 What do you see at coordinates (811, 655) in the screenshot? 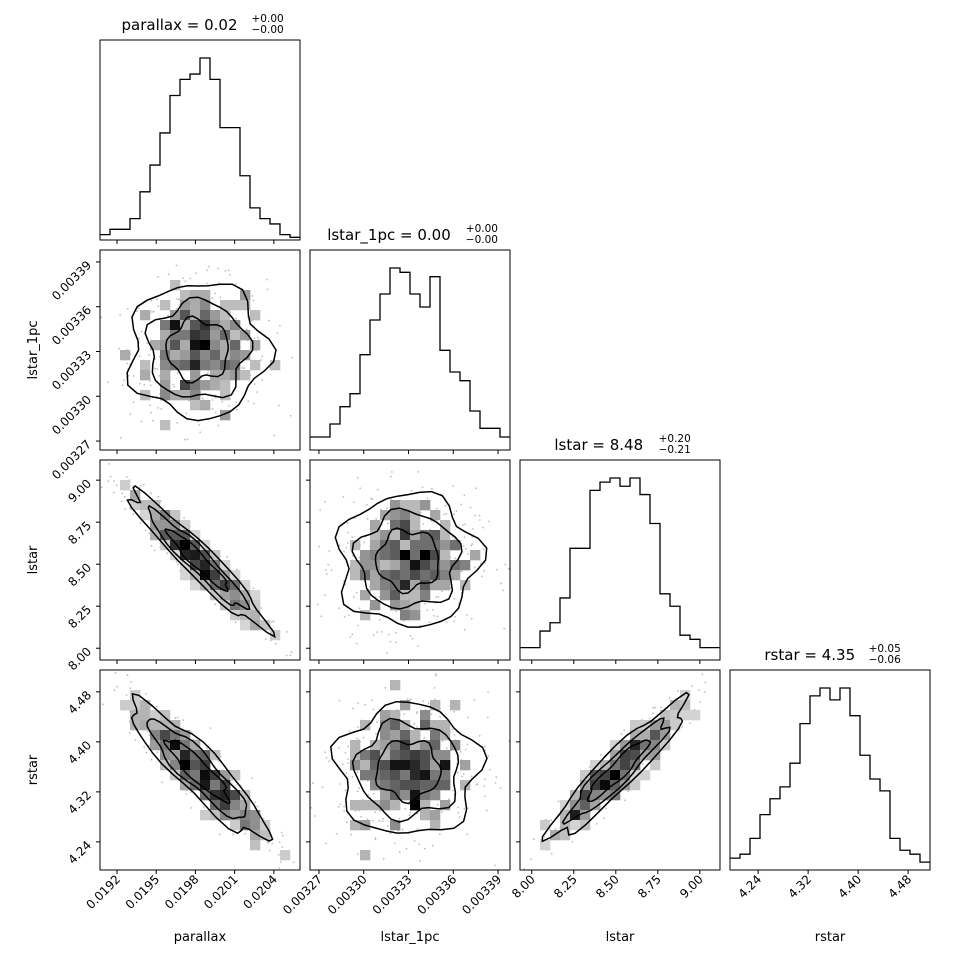
I see `title-equals: =` at bounding box center [811, 655].